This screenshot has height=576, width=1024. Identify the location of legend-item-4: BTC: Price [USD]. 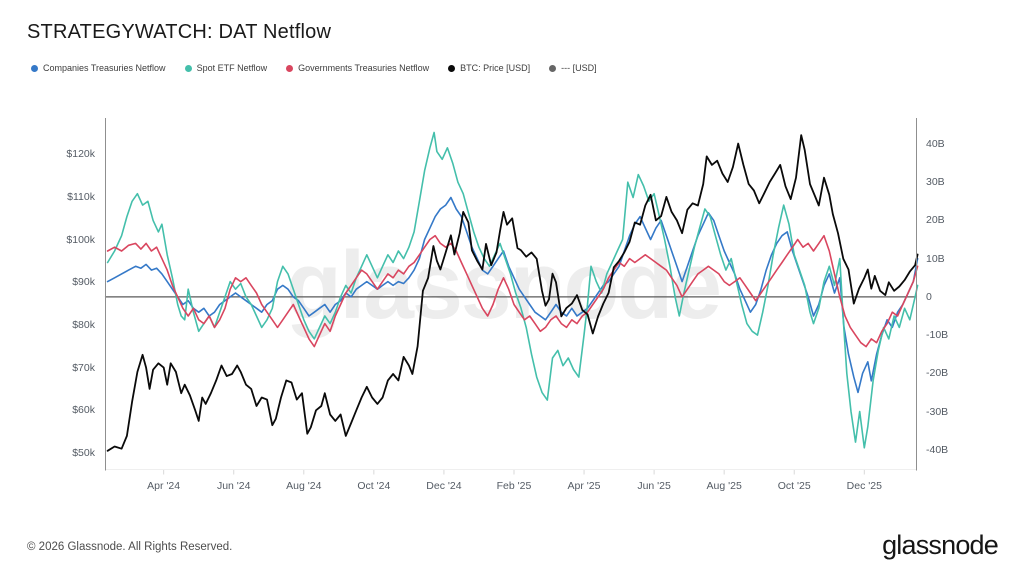
(489, 68).